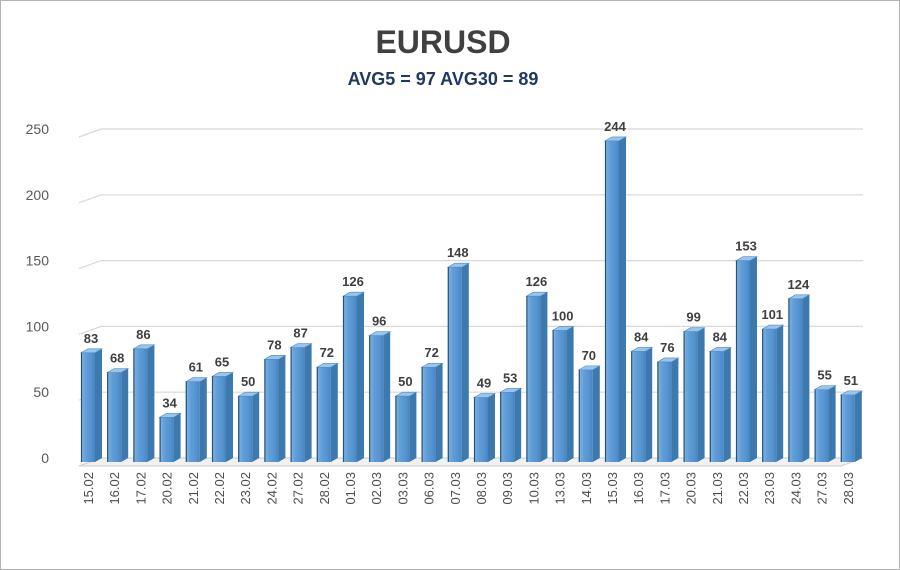 This screenshot has height=570, width=900. I want to click on x-axis-tick-label: 27.02, so click(298, 488).